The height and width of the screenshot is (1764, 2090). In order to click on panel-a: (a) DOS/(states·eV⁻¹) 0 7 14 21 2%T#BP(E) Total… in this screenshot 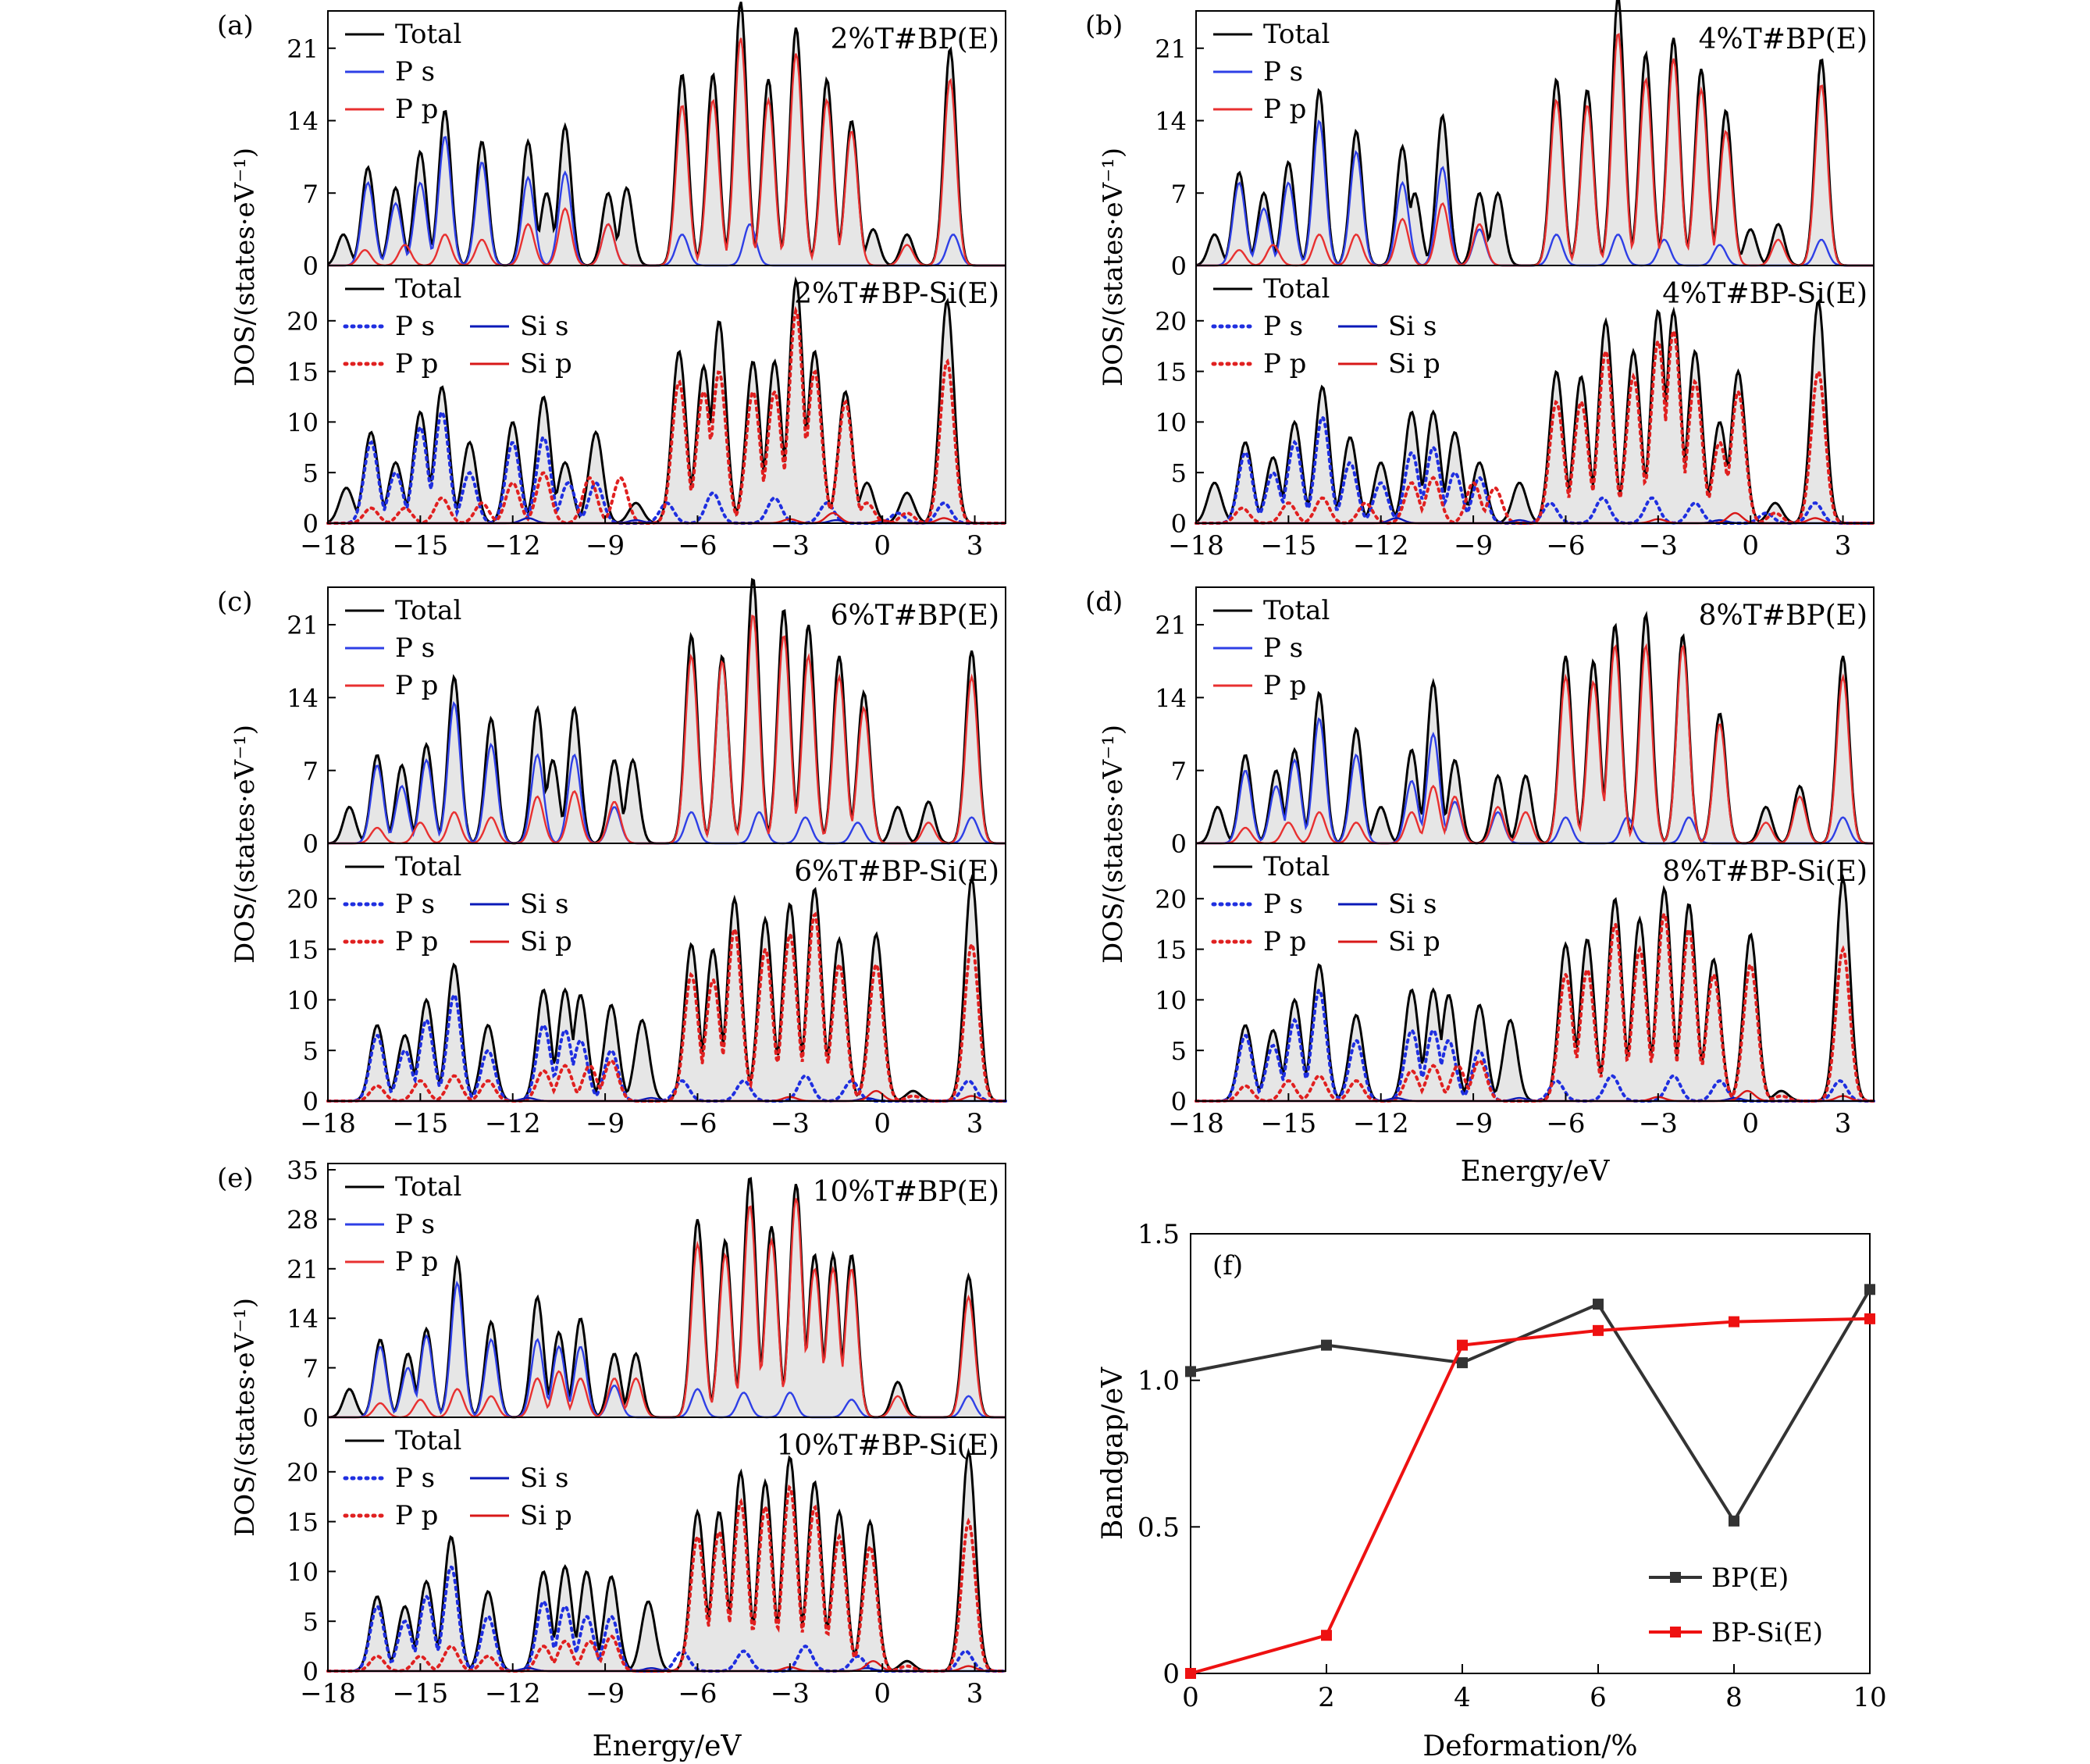, I will do `click(612, 281)`.